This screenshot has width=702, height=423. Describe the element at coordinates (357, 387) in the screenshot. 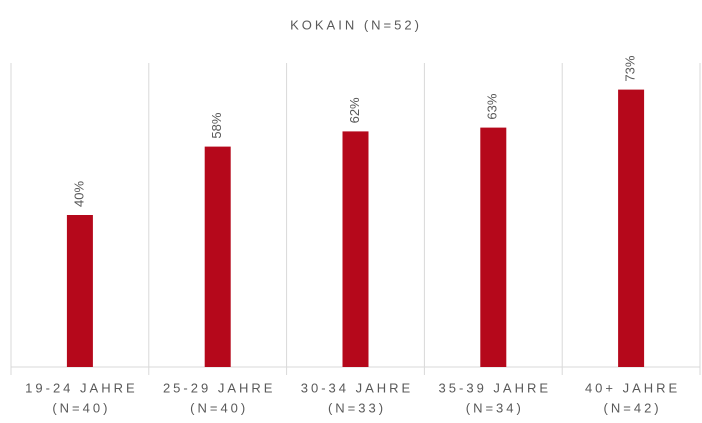

I see `x-tick-label: 30-34 JAHRE` at that location.